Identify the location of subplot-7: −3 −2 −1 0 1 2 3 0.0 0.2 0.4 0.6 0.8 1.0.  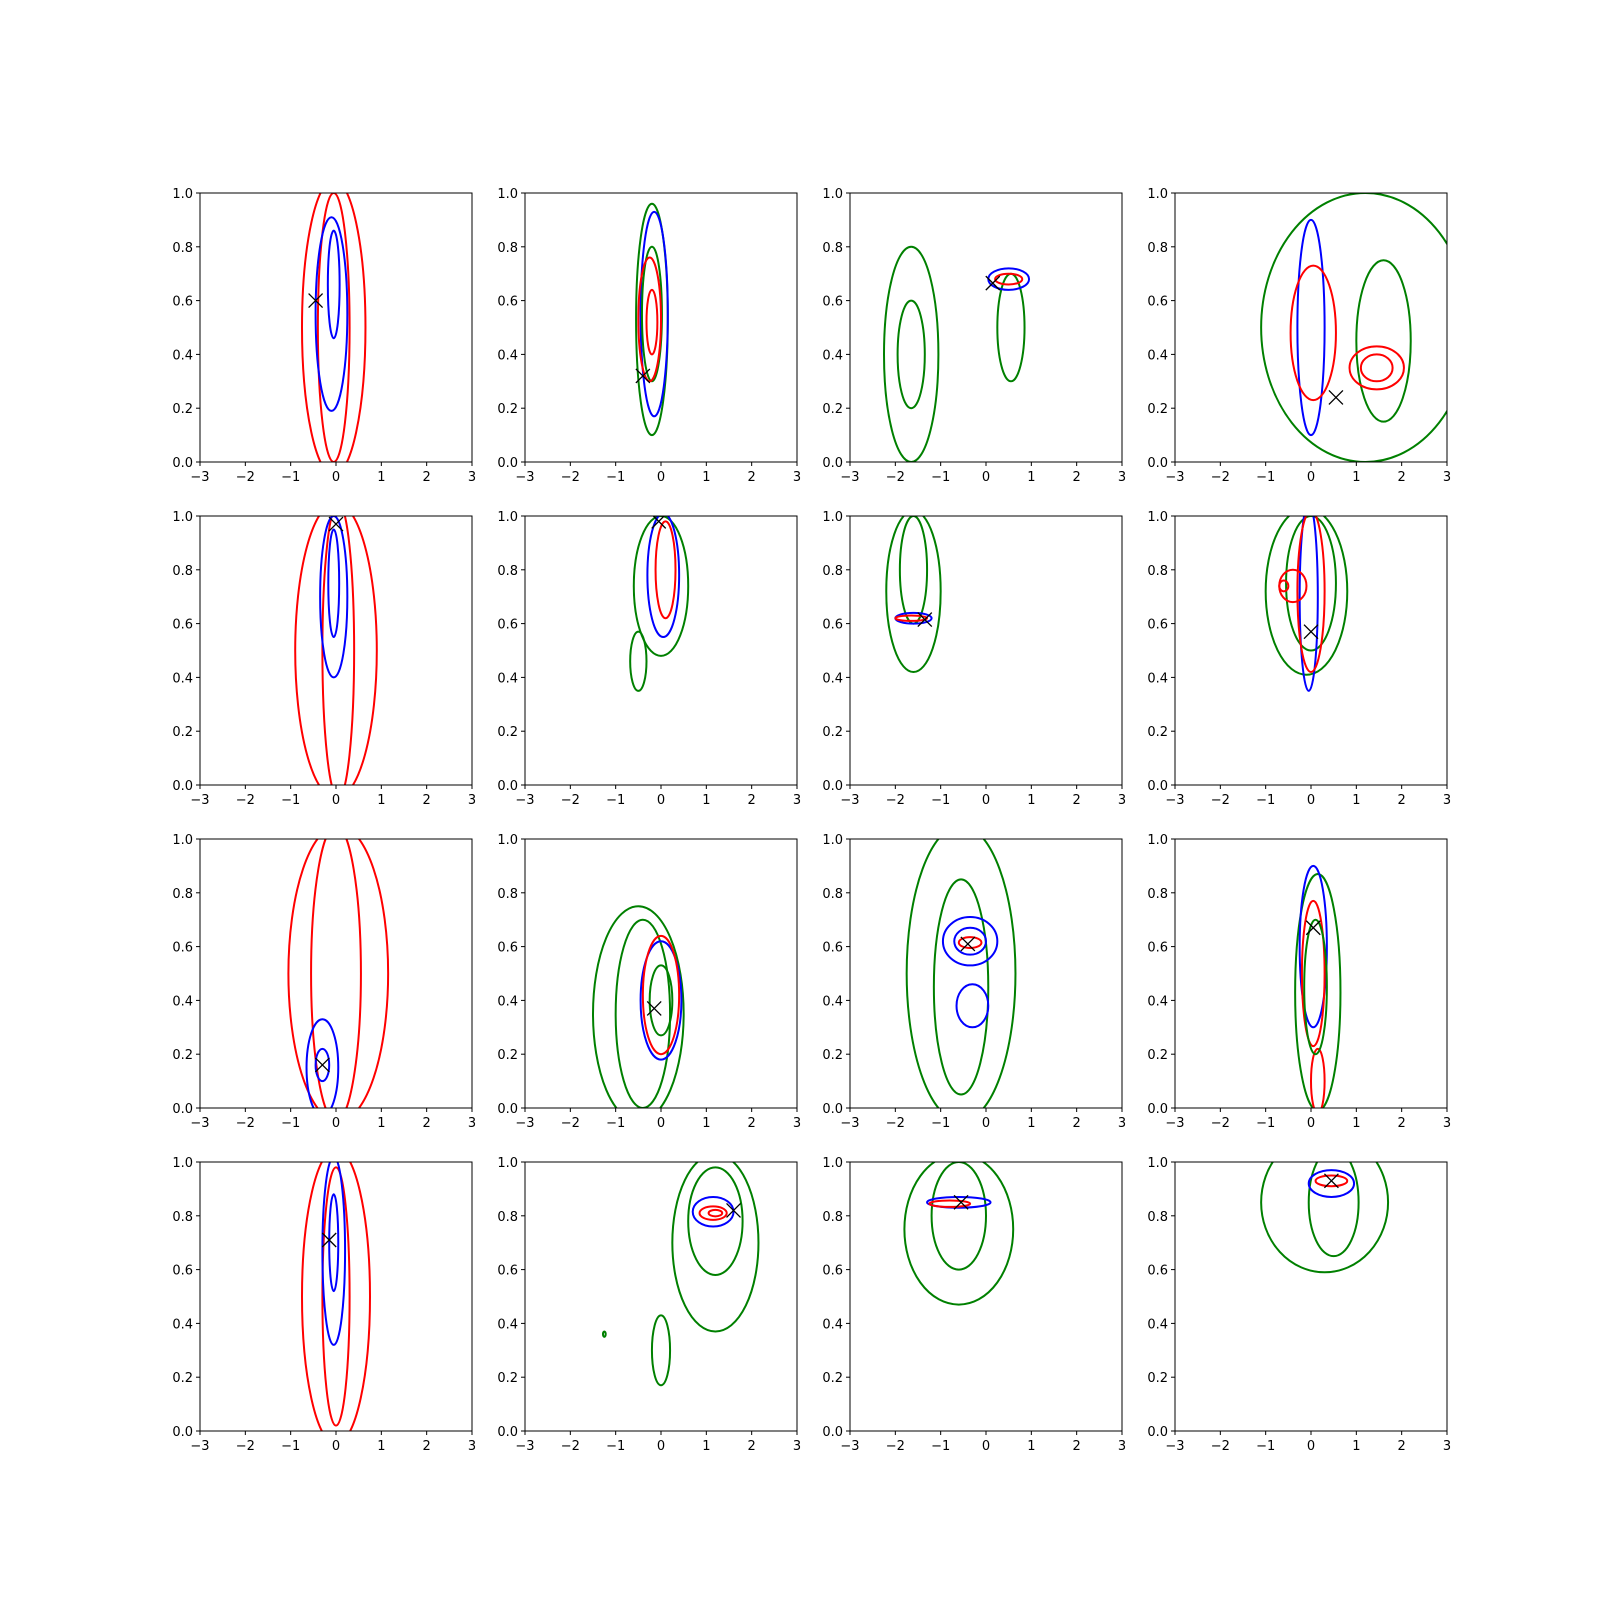
(974, 659).